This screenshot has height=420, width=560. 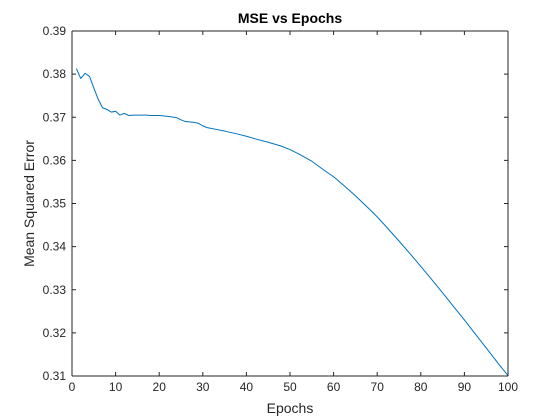 I want to click on x-tick-label: 40, so click(x=247, y=387).